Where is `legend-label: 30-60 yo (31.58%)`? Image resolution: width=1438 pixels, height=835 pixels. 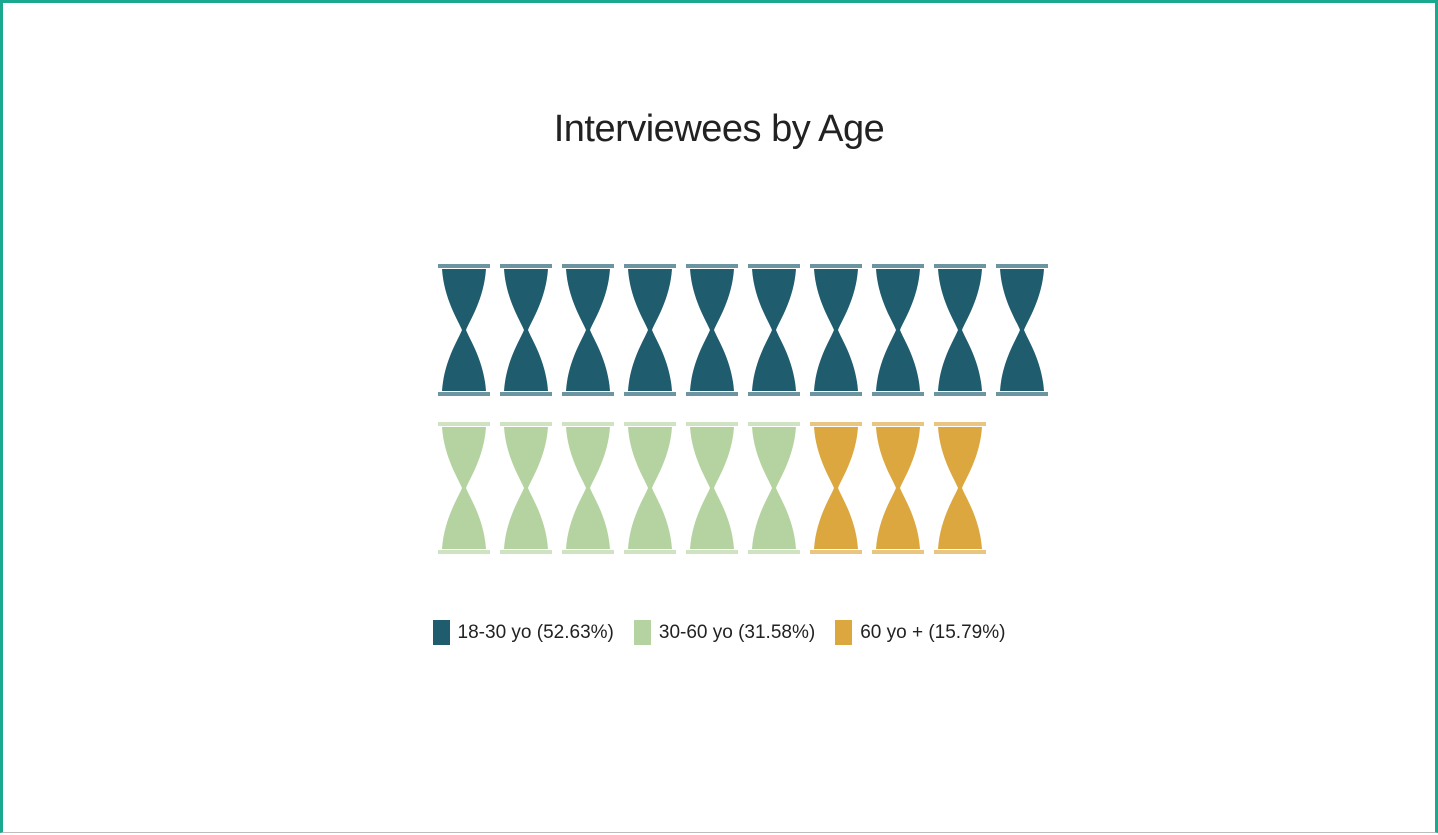
legend-label: 30-60 yo (31.58%) is located at coordinates (737, 632).